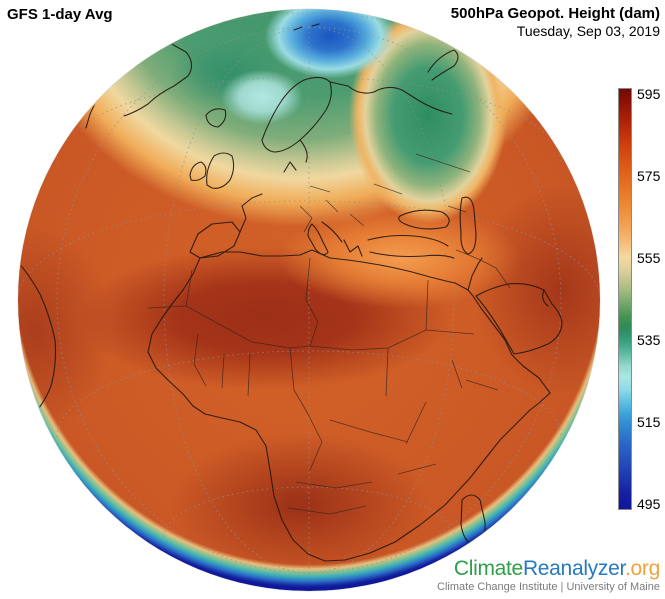 The width and height of the screenshot is (665, 599). Describe the element at coordinates (488, 568) in the screenshot. I see `brand-climate: Climate` at that location.